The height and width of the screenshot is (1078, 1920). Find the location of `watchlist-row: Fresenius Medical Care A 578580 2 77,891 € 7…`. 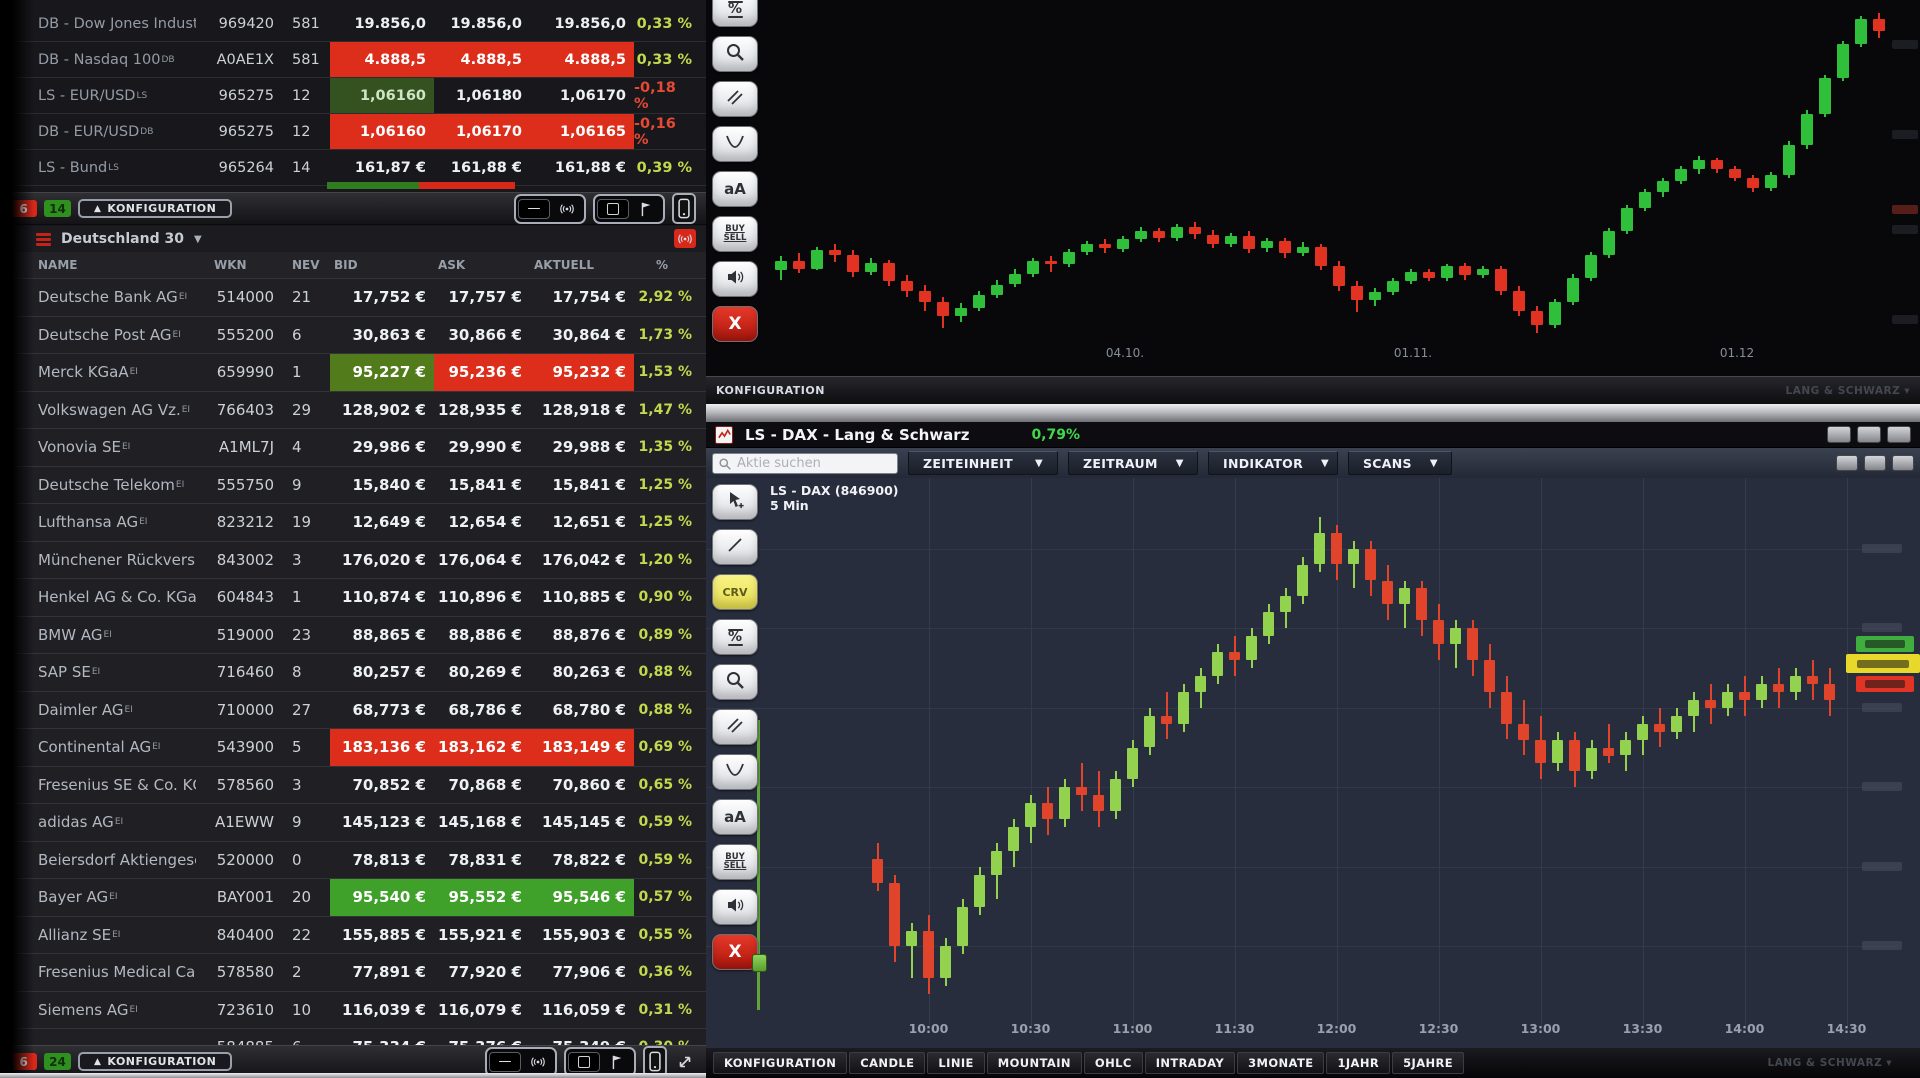

watchlist-row: Fresenius Medical Care A 578580 2 77,891 € 7… is located at coordinates (353, 972).